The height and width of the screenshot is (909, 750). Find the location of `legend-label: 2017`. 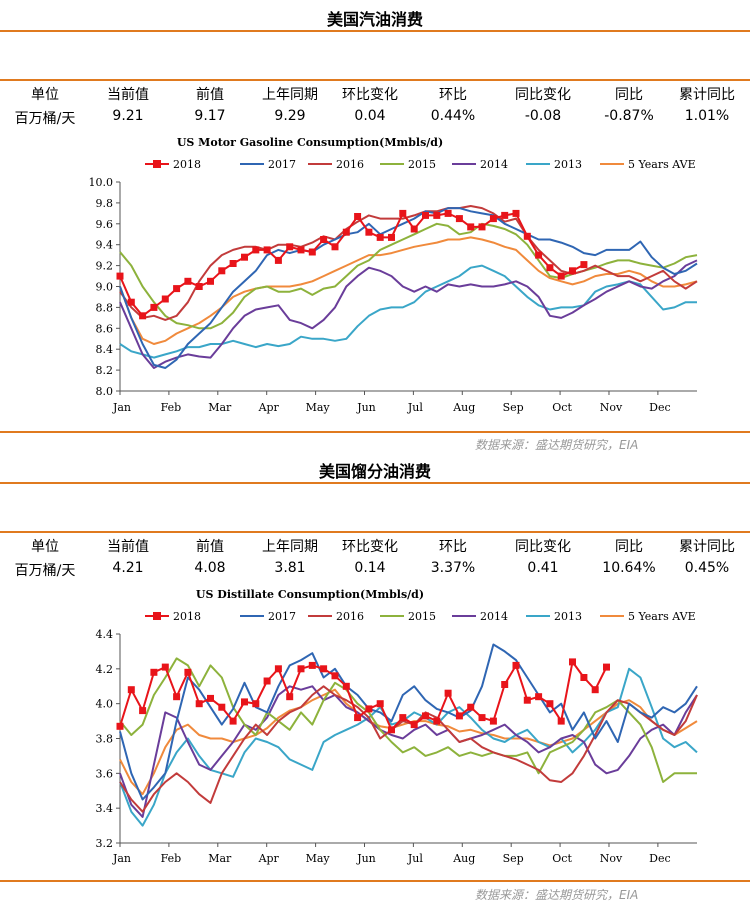

legend-label: 2017 is located at coordinates (282, 164).